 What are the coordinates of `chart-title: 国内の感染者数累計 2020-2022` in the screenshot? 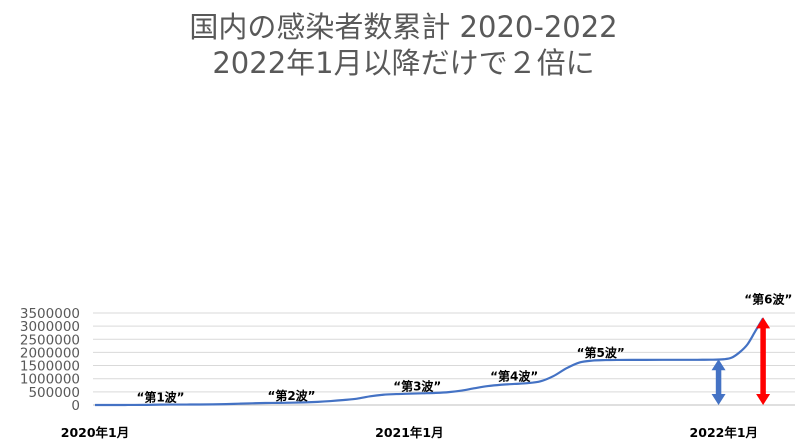 It's located at (403, 27).